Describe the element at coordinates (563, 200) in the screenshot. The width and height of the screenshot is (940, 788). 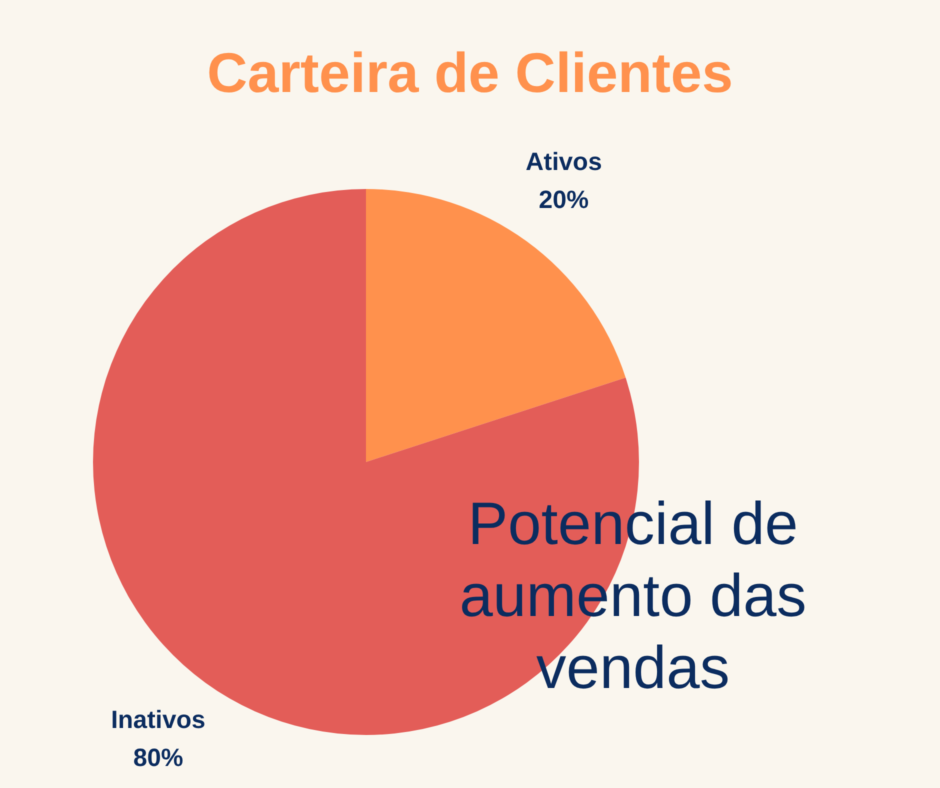
I see `data-label: 20%` at that location.